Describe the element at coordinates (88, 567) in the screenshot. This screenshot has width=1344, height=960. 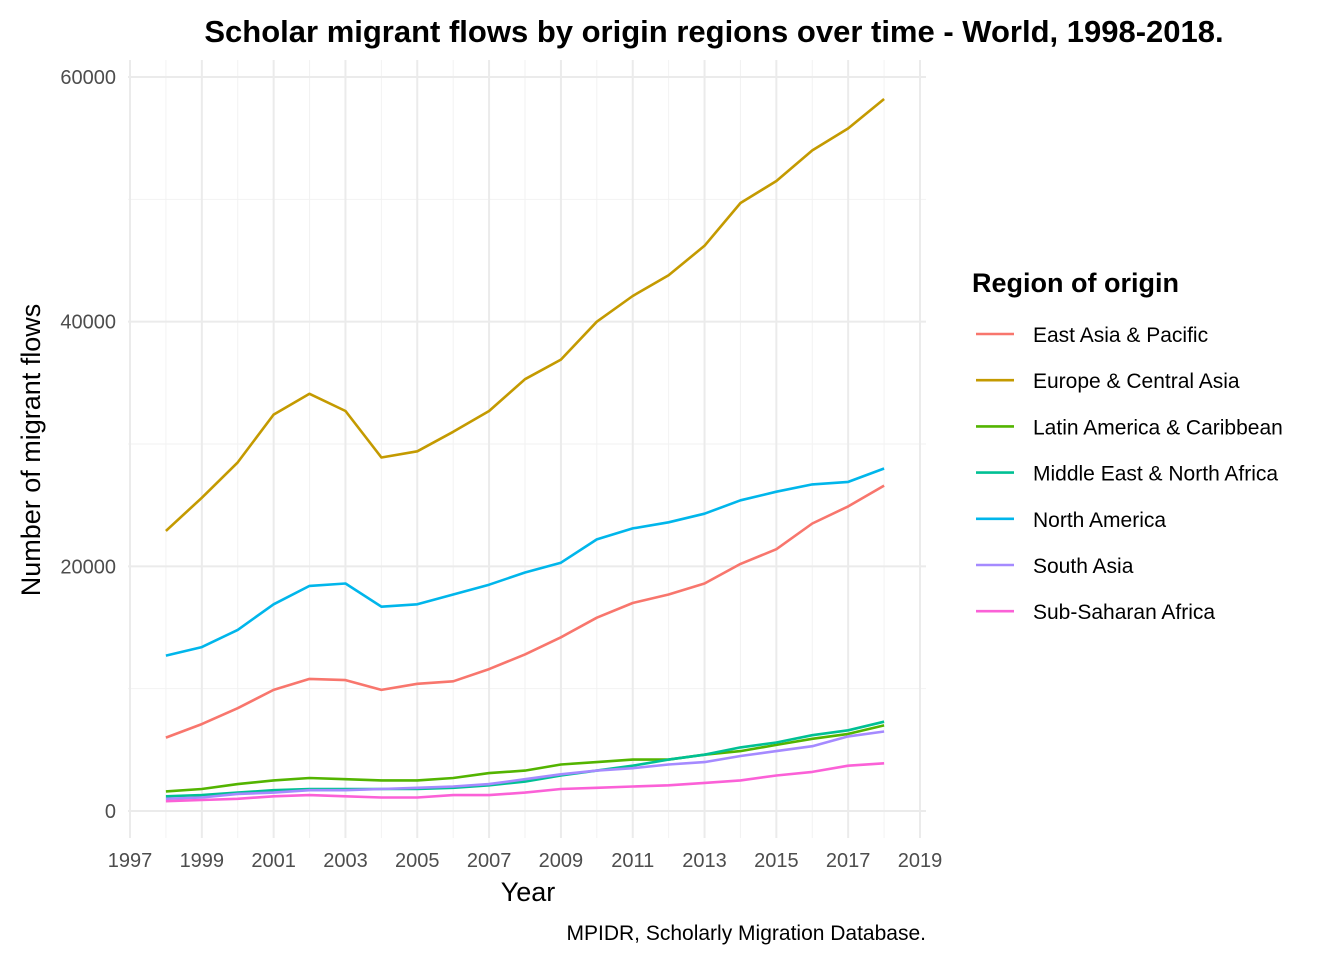
I see `y-tick-label: 20000` at that location.